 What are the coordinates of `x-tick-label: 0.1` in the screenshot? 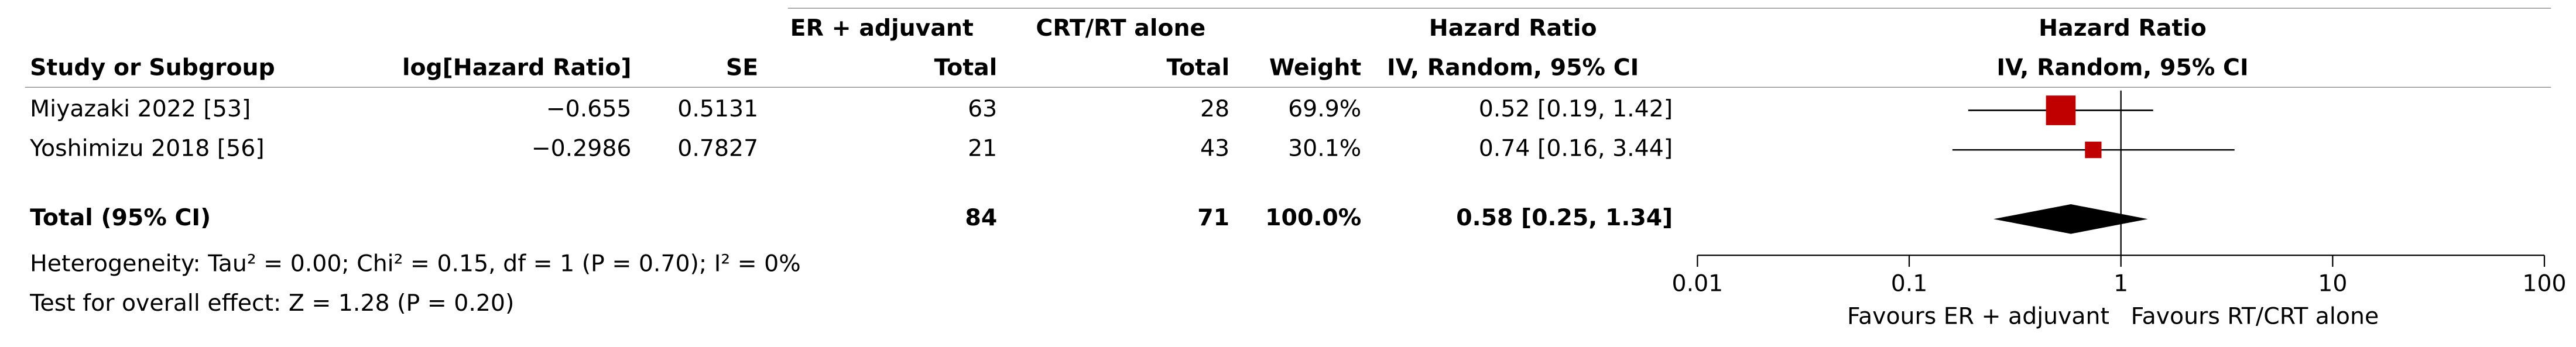 It's located at (1910, 283).